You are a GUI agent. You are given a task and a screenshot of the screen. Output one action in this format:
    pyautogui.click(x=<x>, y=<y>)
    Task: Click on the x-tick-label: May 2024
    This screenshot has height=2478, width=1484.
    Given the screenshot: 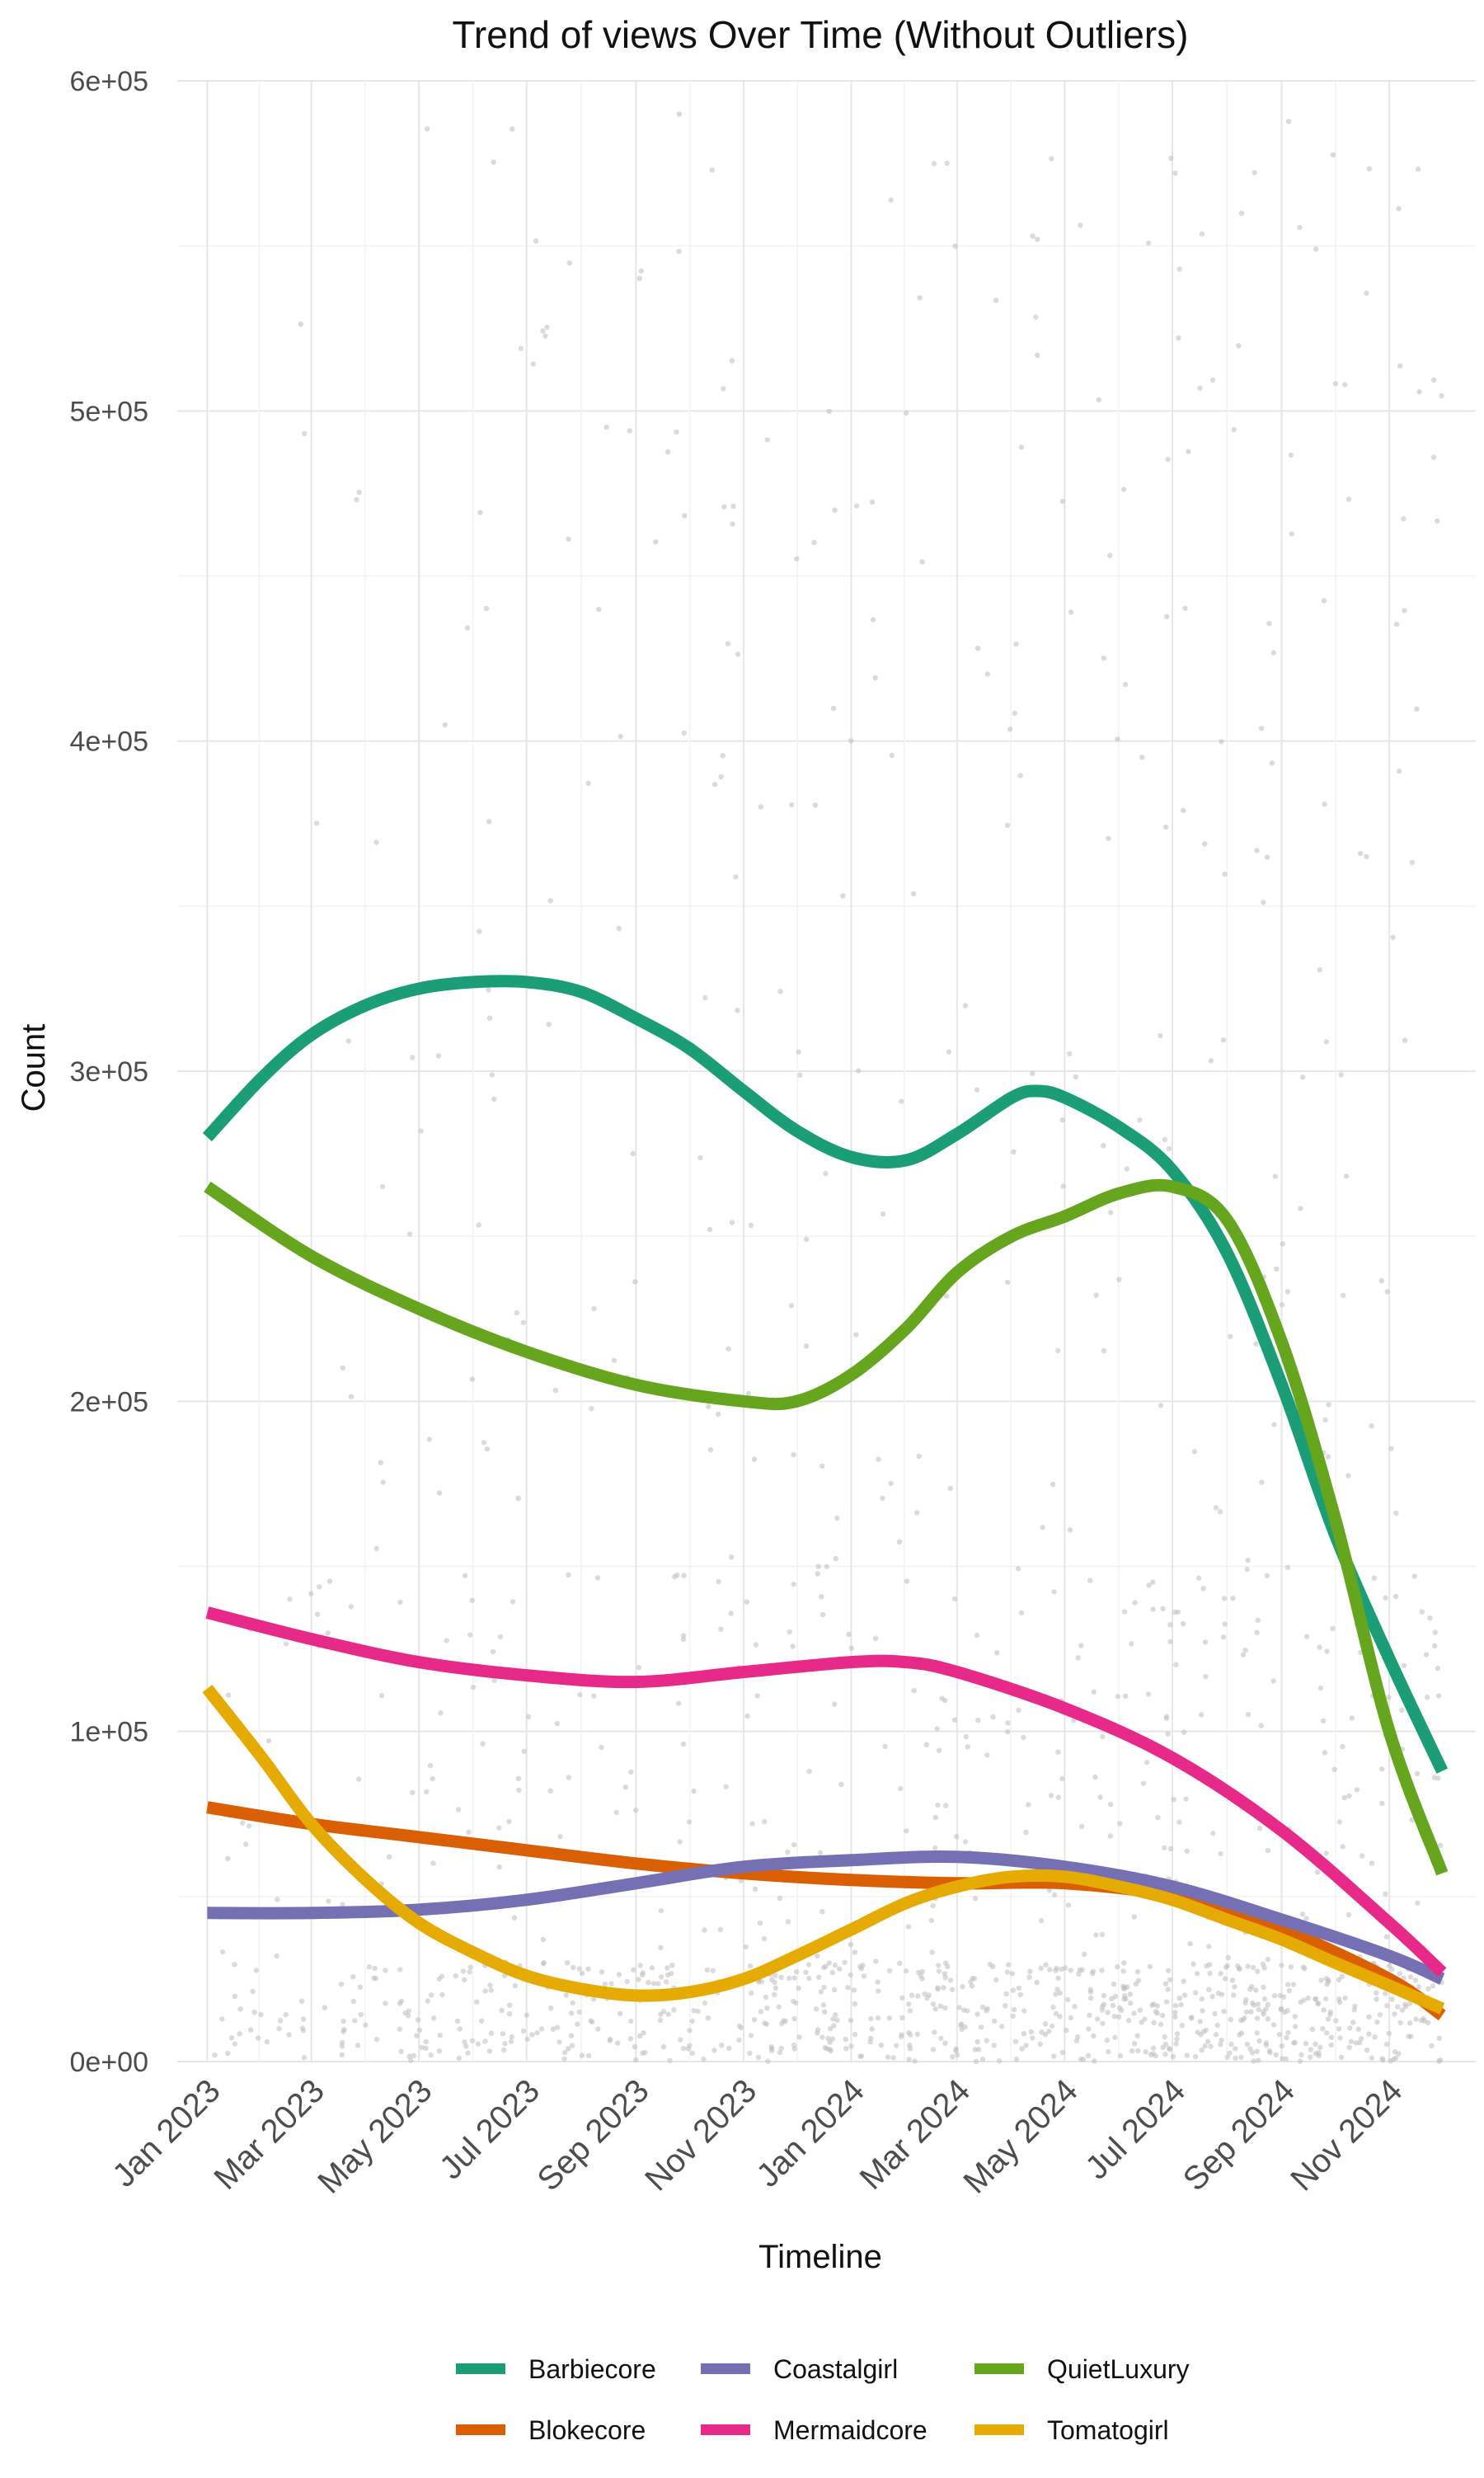 What is the action you would take?
    pyautogui.click(x=1020, y=2136)
    